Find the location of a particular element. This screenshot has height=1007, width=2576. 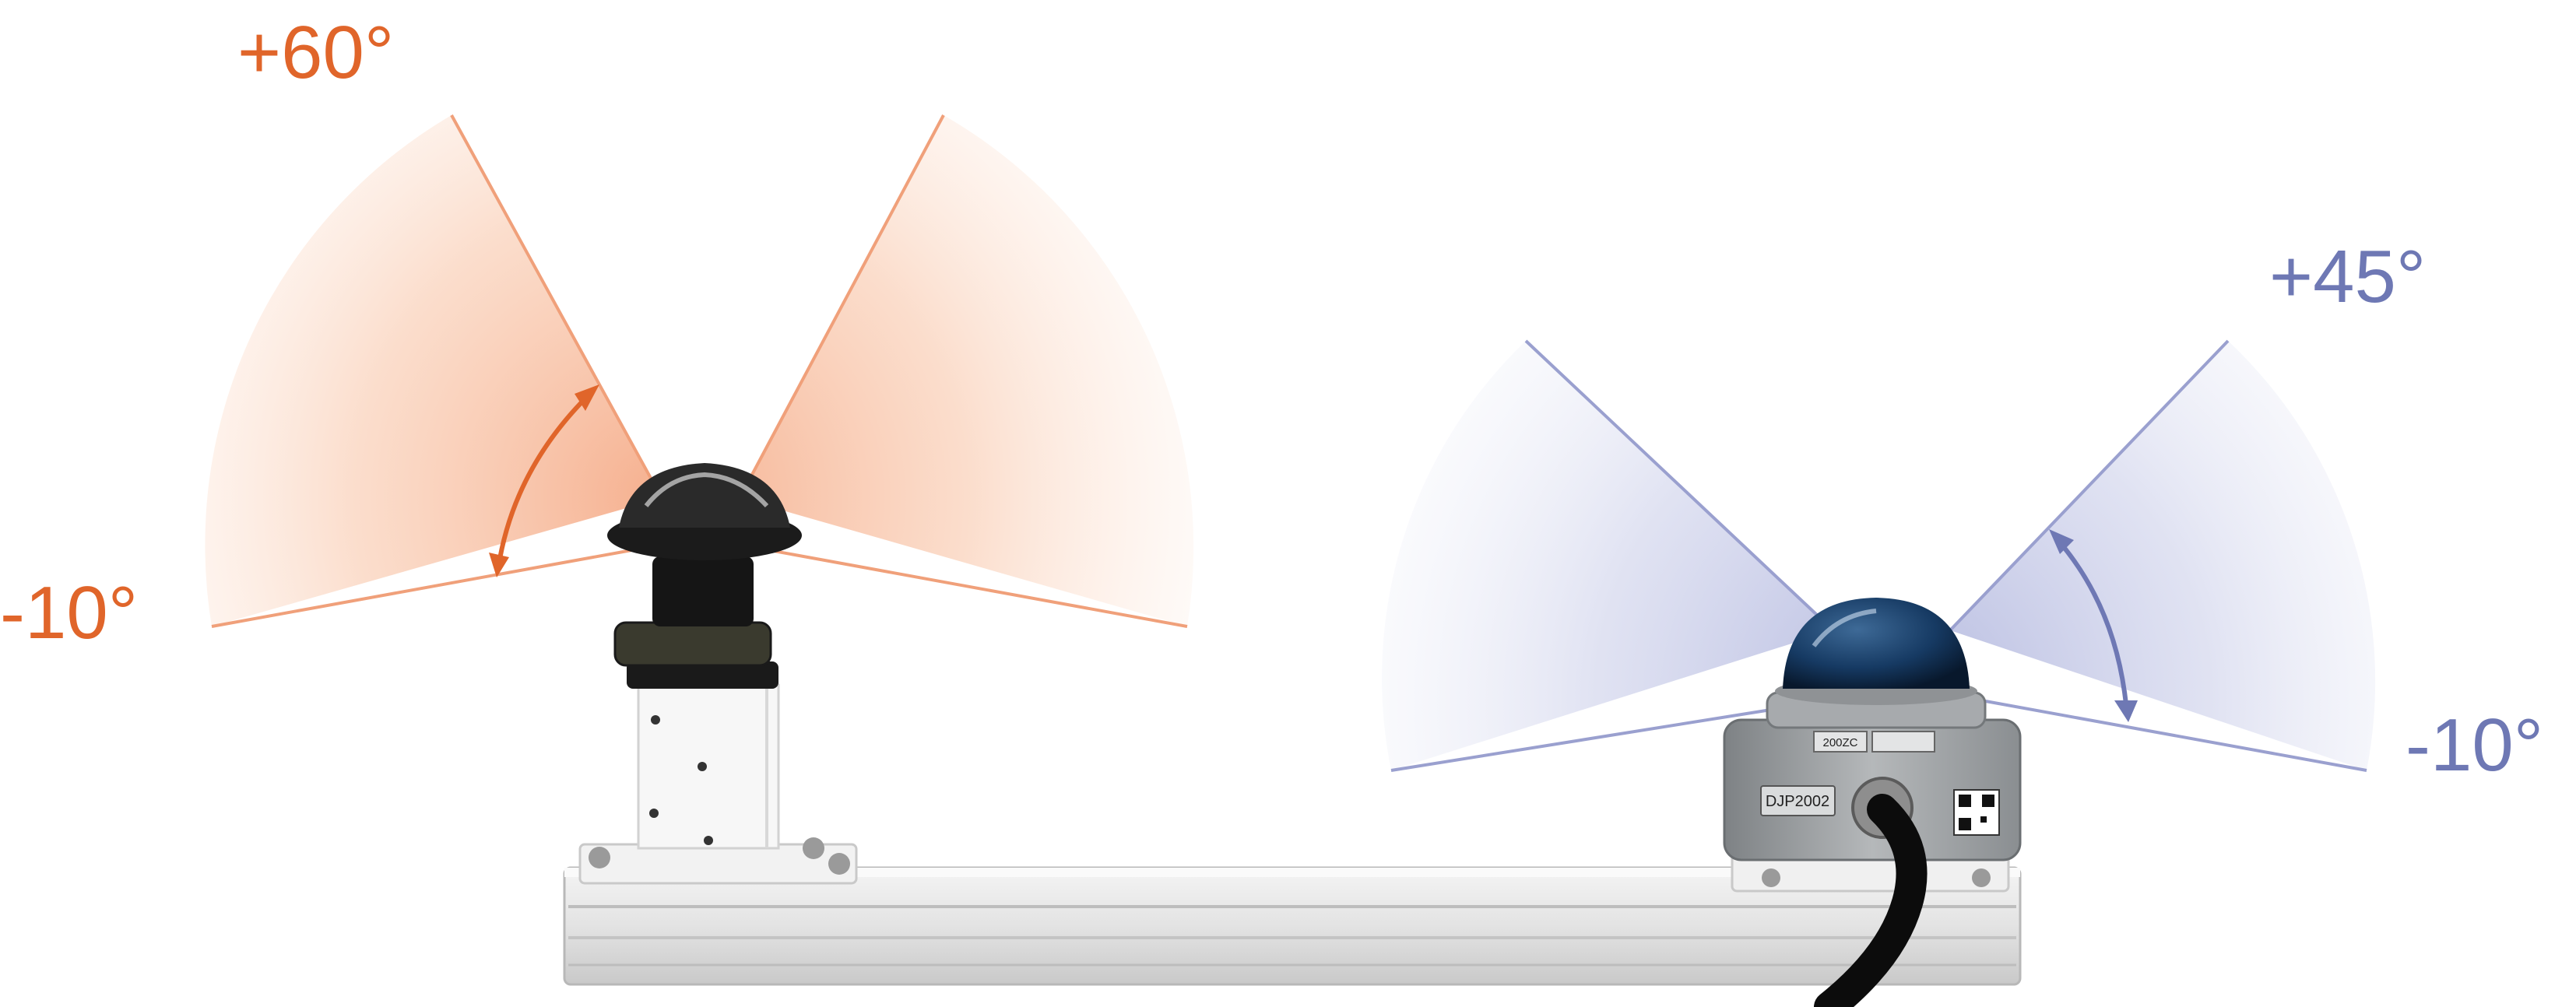

right-fov-lower-boundary-left is located at coordinates (1610, 735).